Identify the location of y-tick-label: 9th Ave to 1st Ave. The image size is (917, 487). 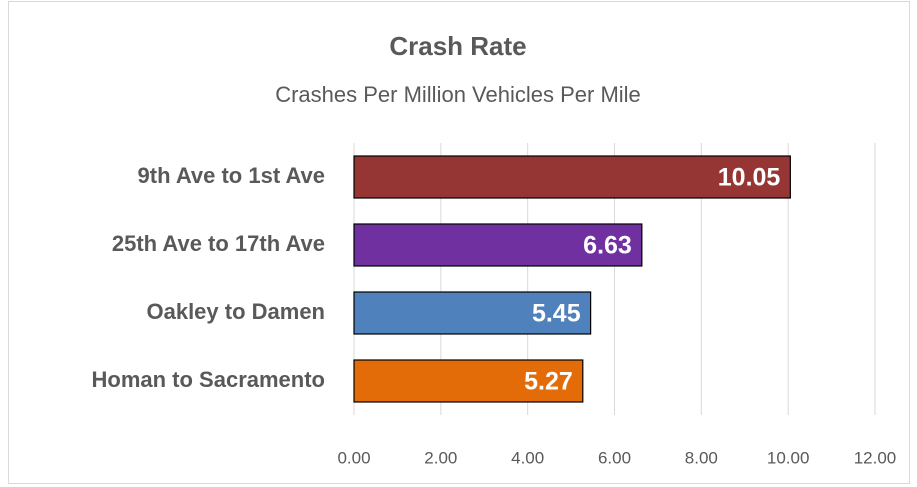
(231, 175).